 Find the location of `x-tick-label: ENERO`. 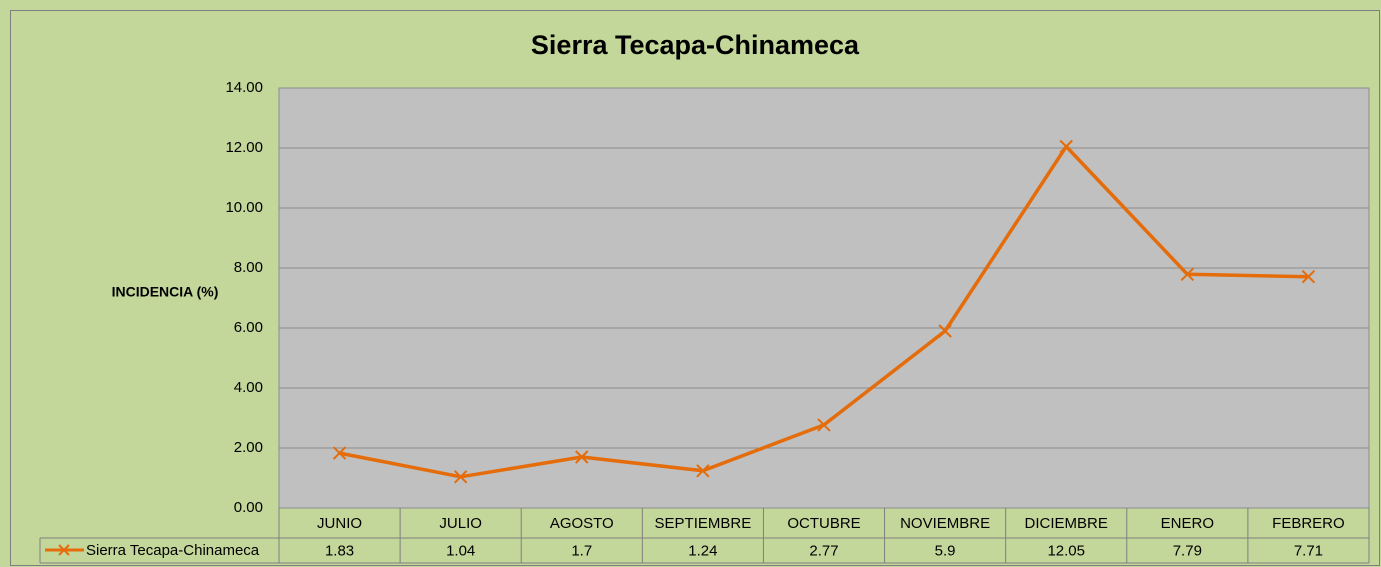

x-tick-label: ENERO is located at coordinates (1187, 523).